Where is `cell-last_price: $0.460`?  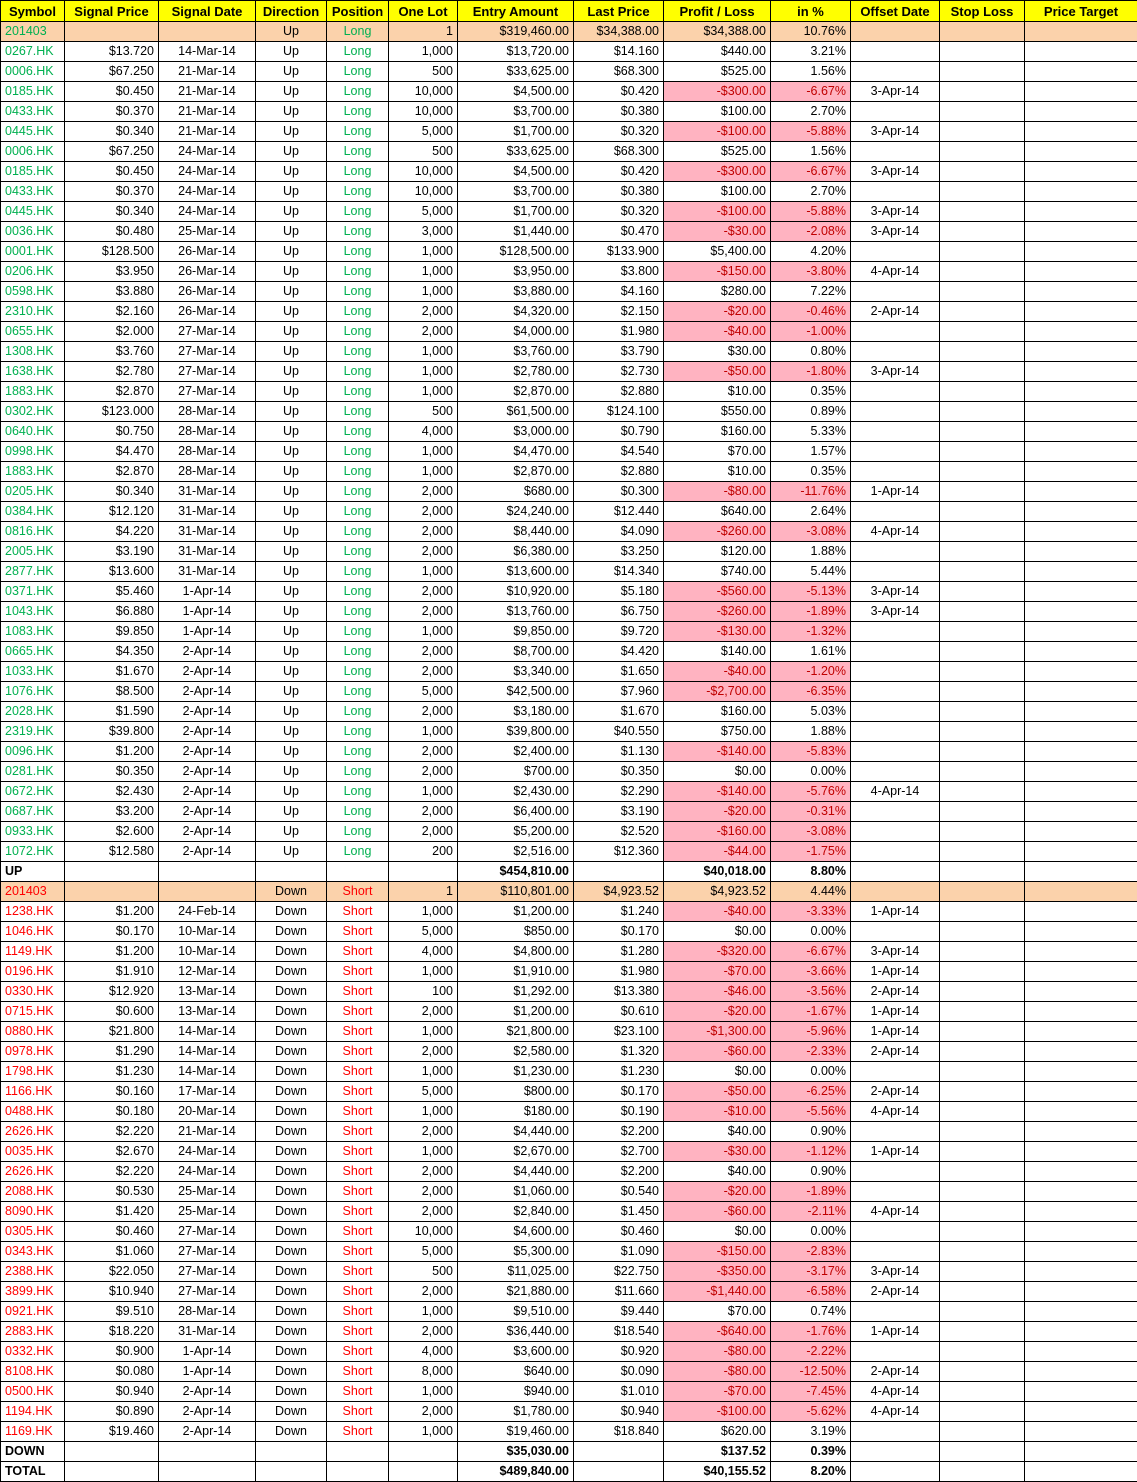
cell-last_price: $0.460 is located at coordinates (619, 1232).